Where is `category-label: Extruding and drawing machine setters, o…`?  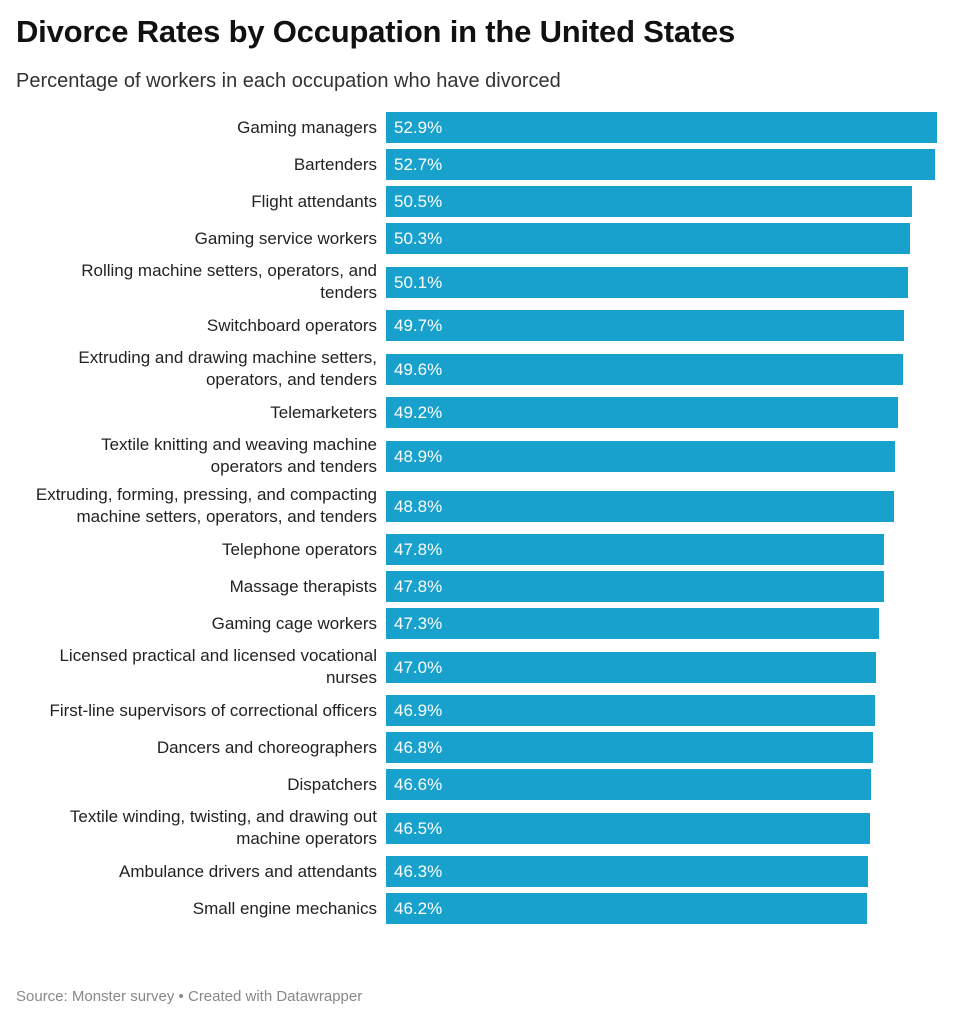 category-label: Extruding and drawing machine setters, o… is located at coordinates (227, 368).